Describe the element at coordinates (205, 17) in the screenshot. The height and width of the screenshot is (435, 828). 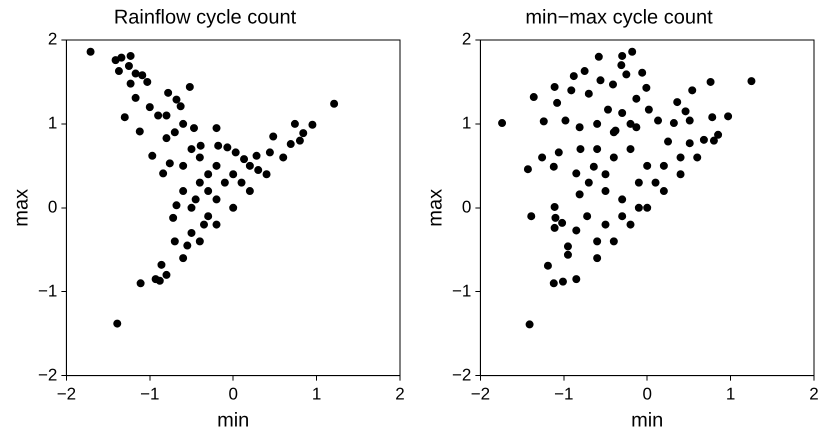
I see `chart-title: Rainflow cycle count` at that location.